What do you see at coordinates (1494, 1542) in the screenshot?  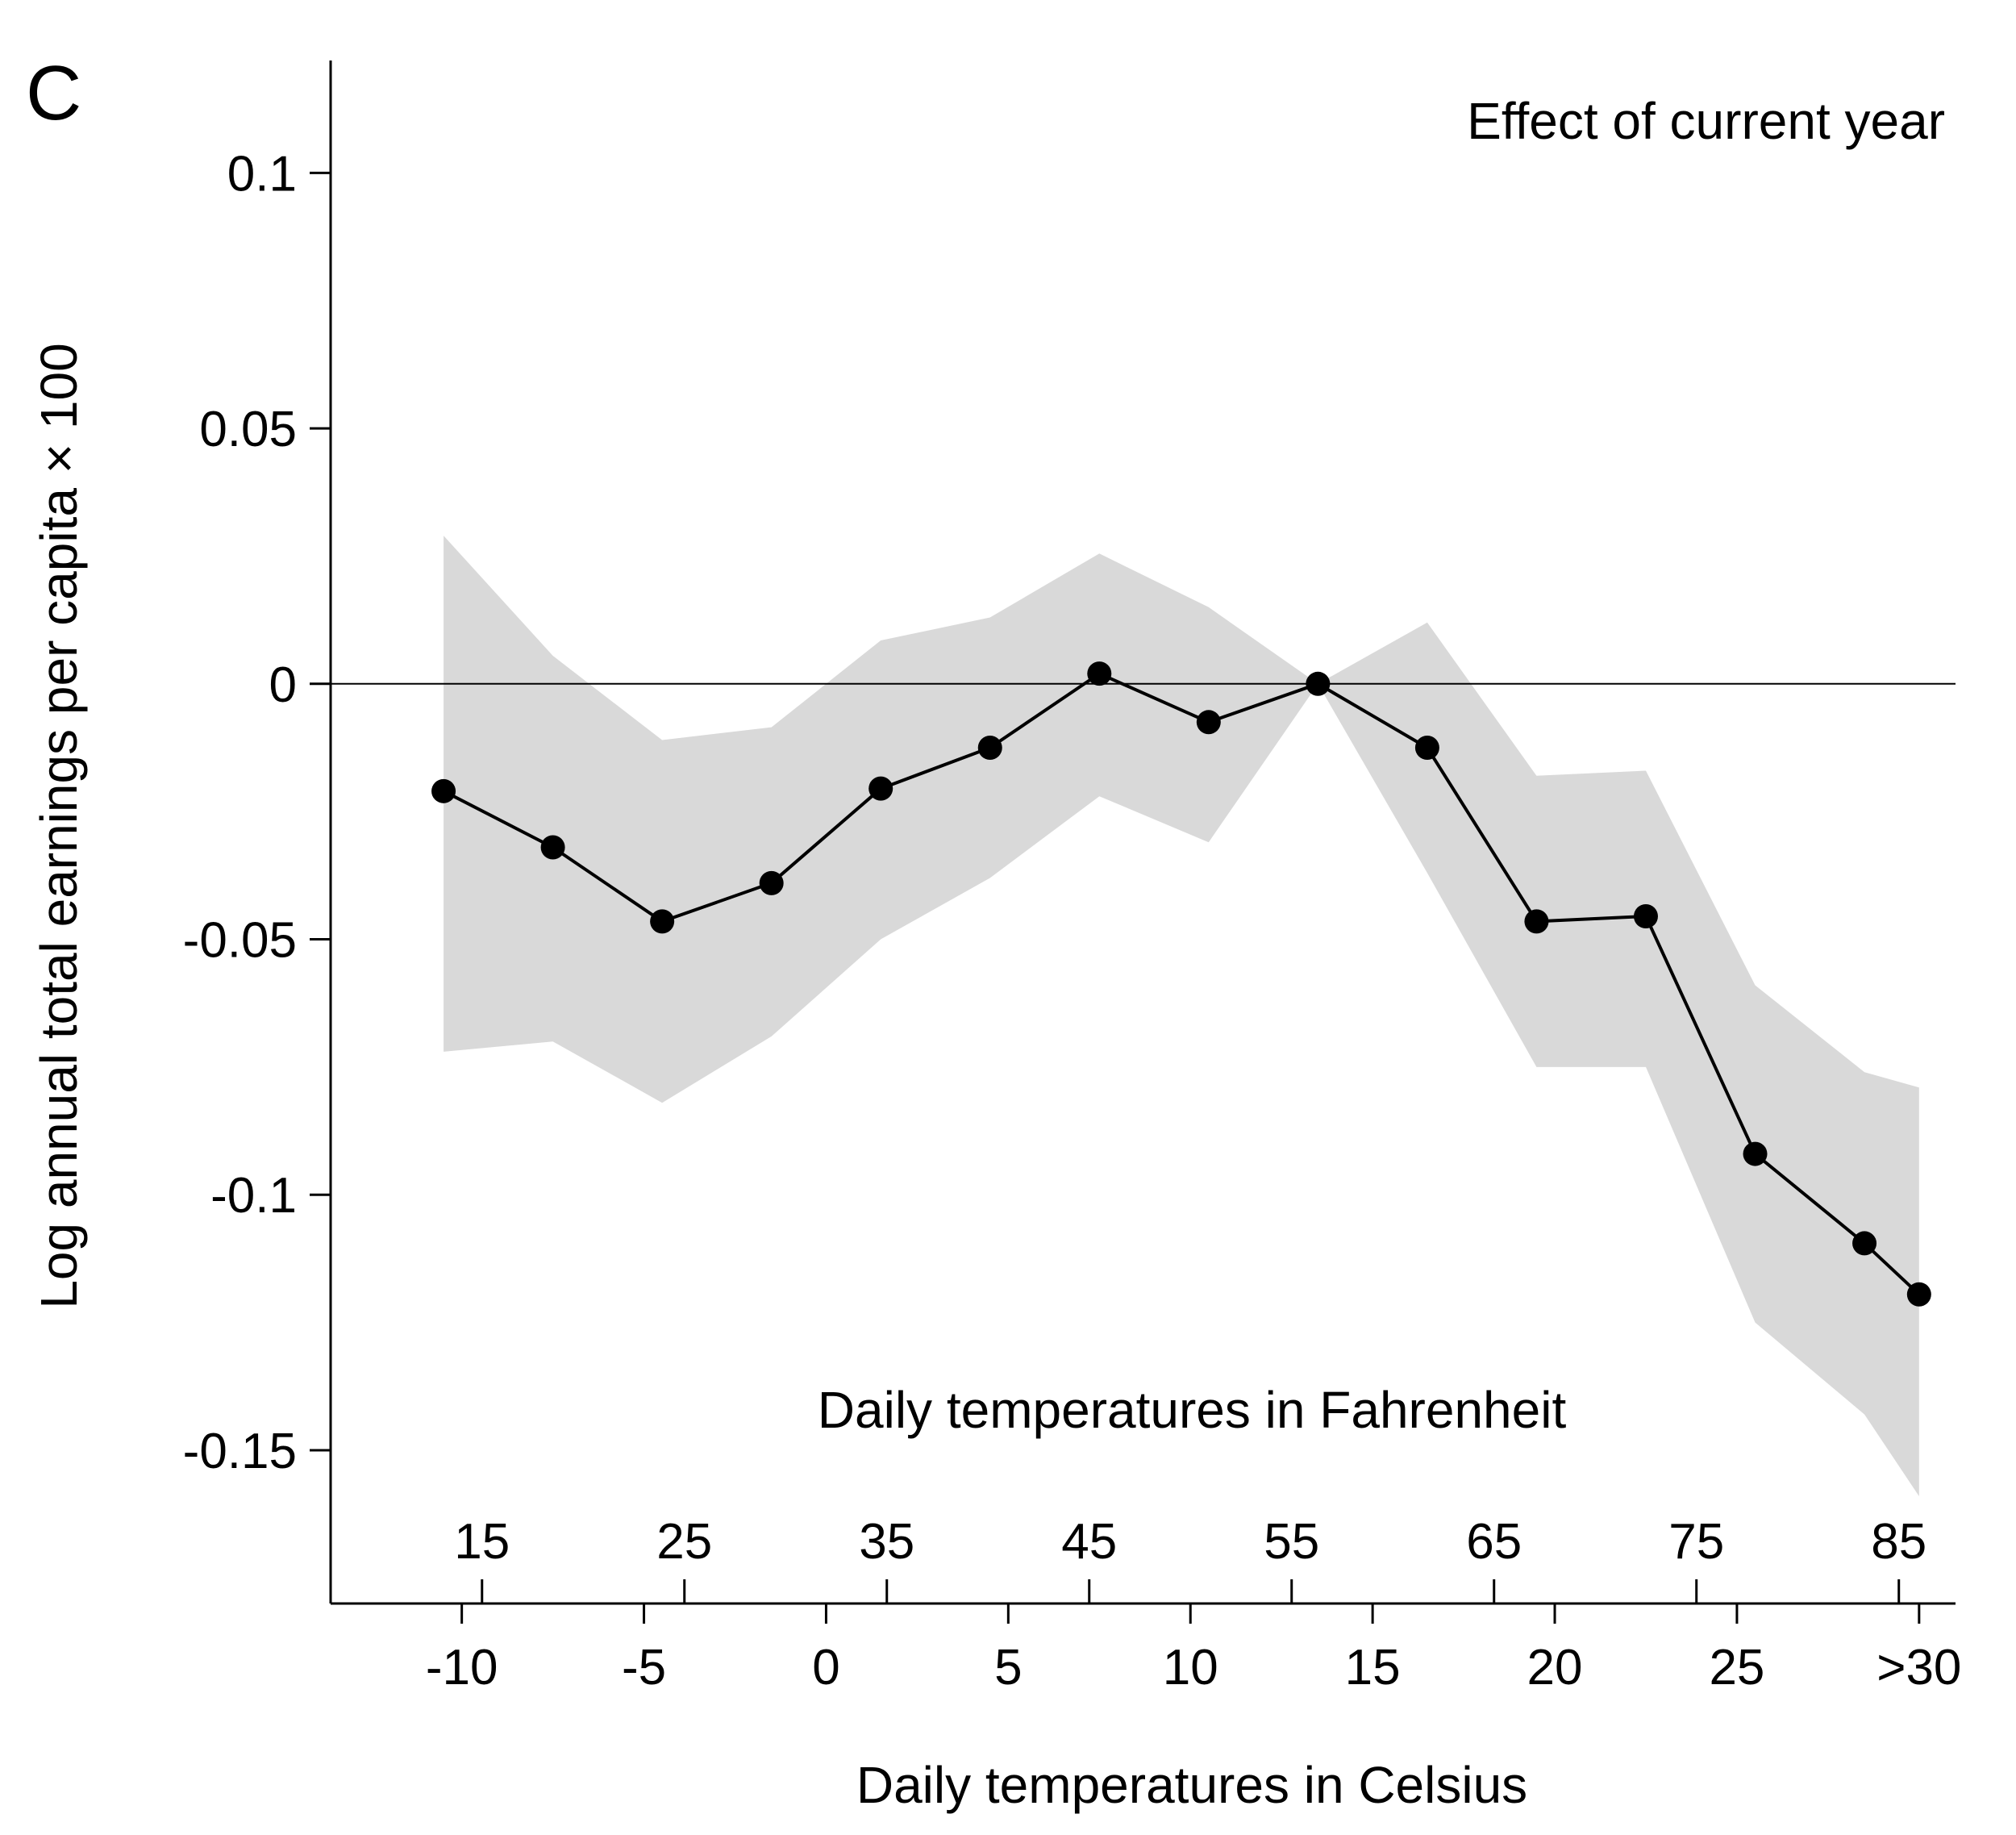 I see `fahrenheit-tick-label: 65` at bounding box center [1494, 1542].